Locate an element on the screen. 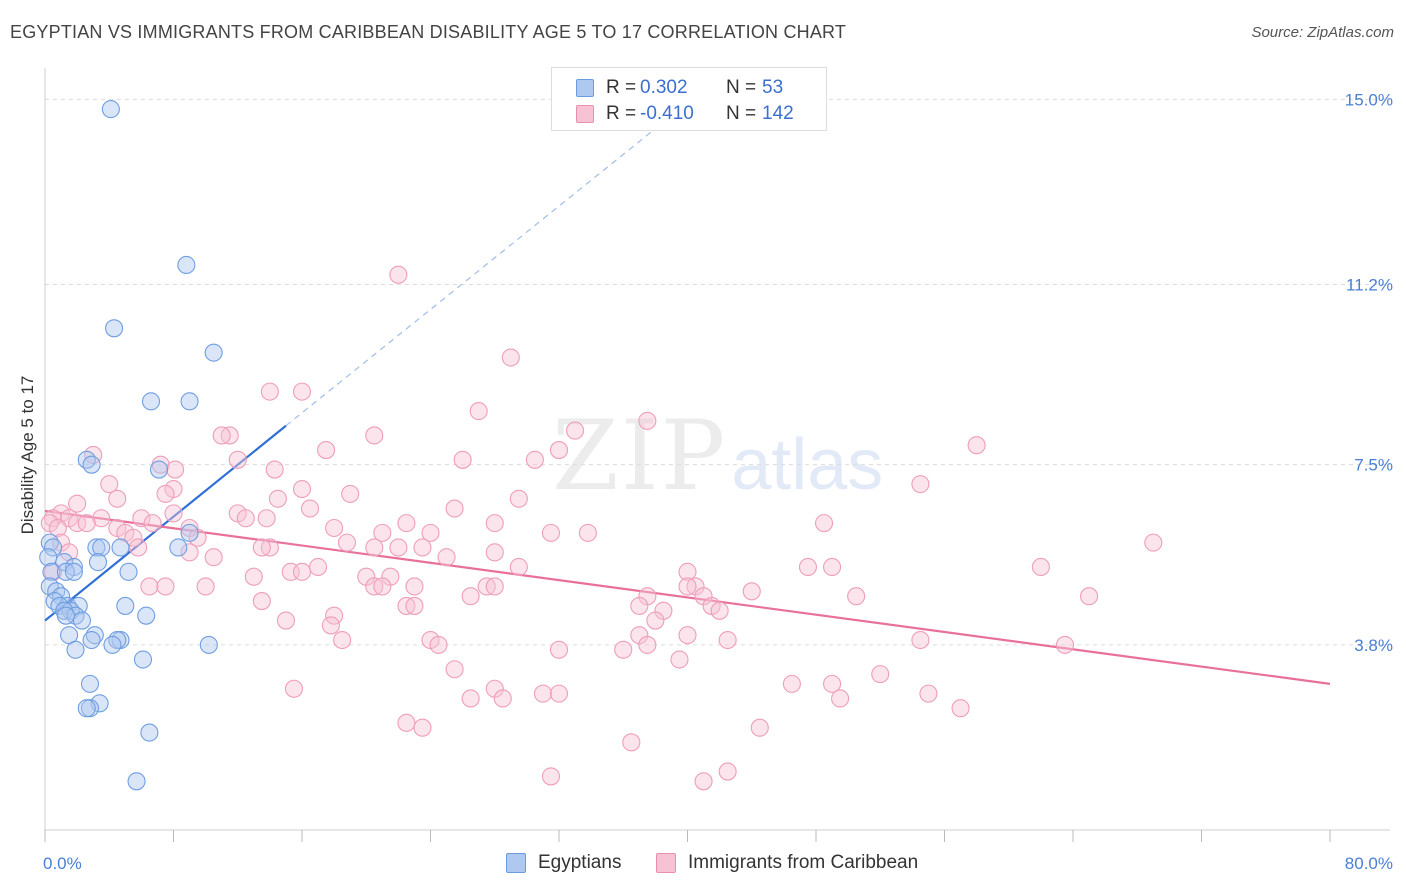  egyptians-trend-extension is located at coordinates (470, 277).